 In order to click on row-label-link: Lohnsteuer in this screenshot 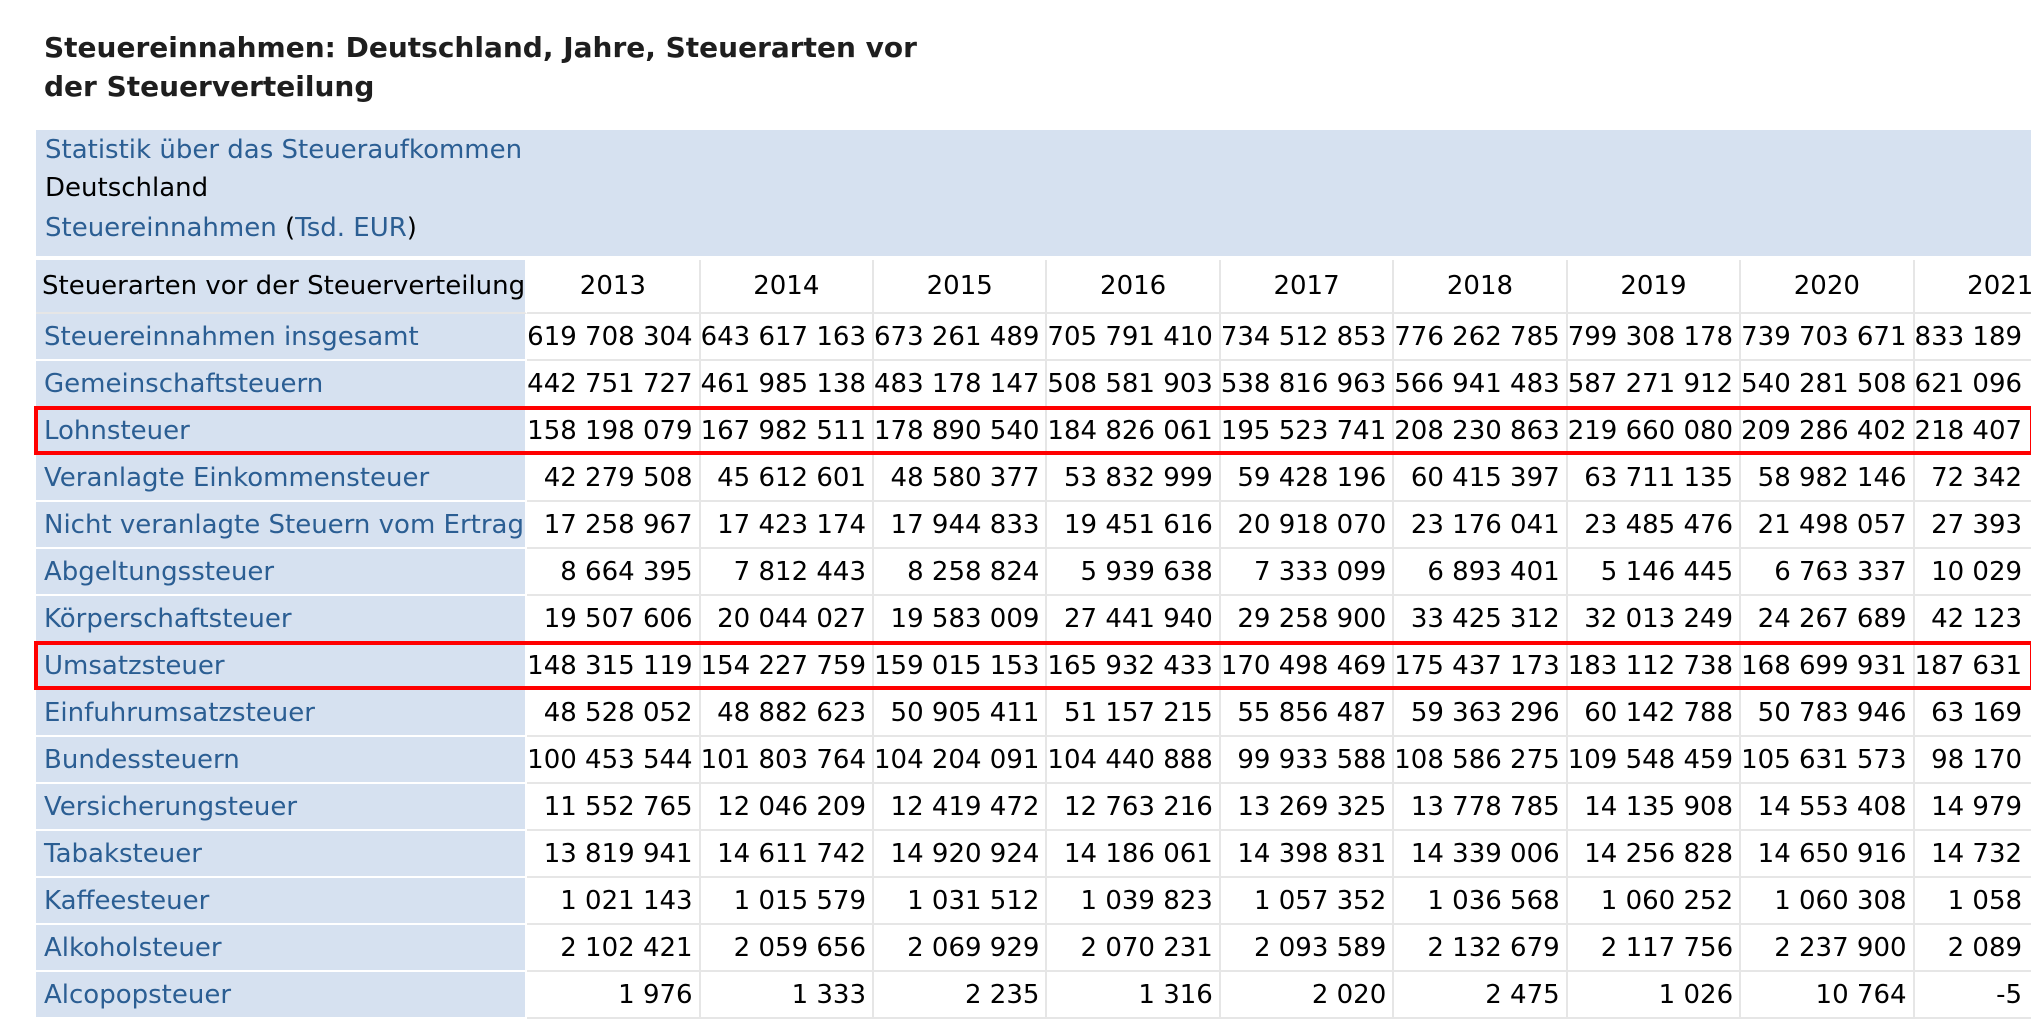, I will do `click(282, 431)`.